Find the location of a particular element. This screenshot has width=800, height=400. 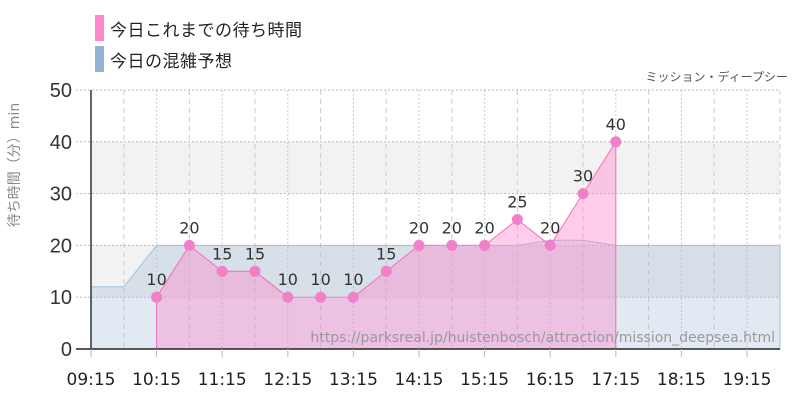

data-label: 40 is located at coordinates (616, 124).